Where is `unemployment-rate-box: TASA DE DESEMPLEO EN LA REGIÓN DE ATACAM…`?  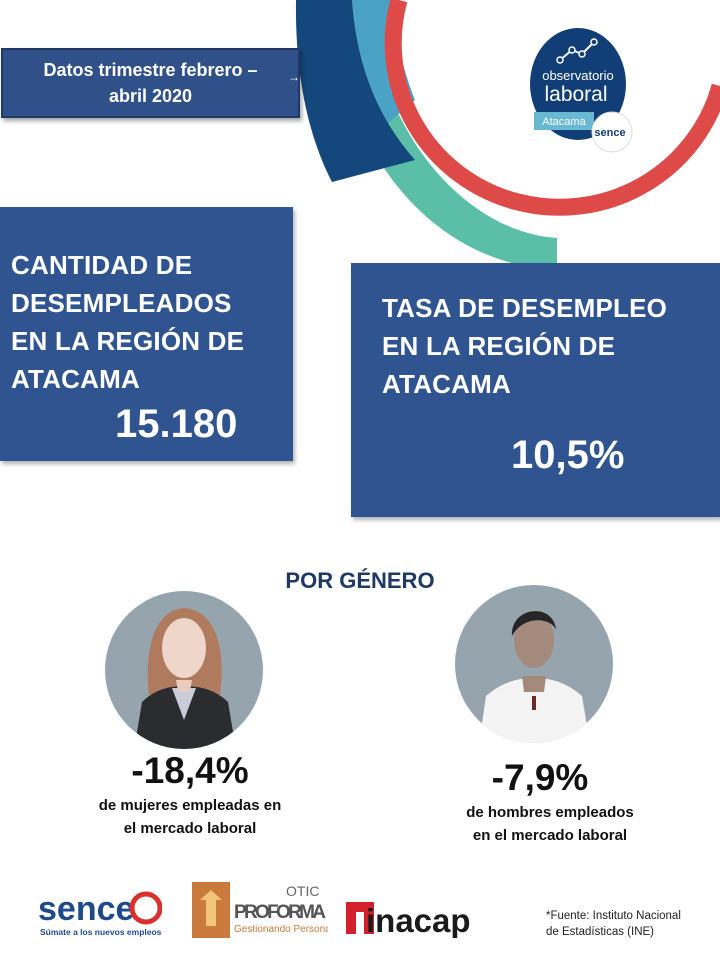
unemployment-rate-box: TASA DE DESEMPLEO EN LA REGIÓN DE ATACAM… is located at coordinates (535, 390).